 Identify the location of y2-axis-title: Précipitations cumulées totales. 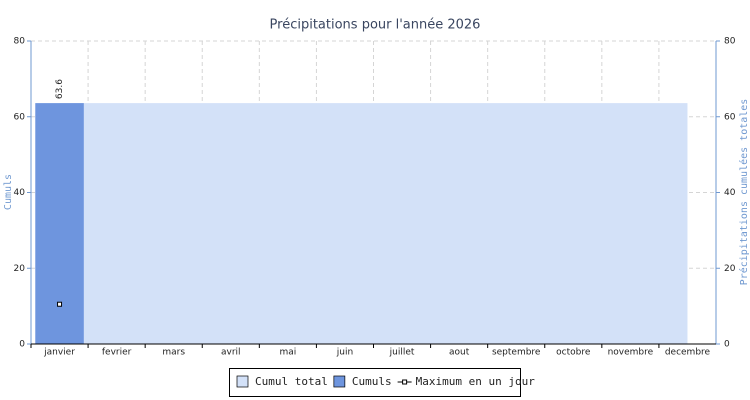
(744, 192).